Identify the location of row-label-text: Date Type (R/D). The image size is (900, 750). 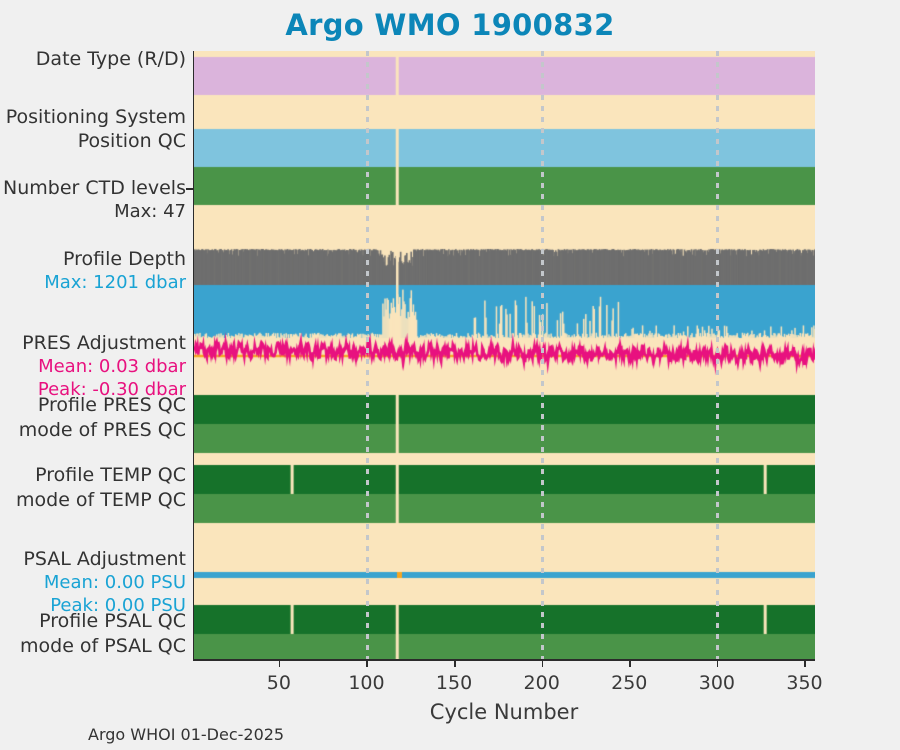
(110, 59).